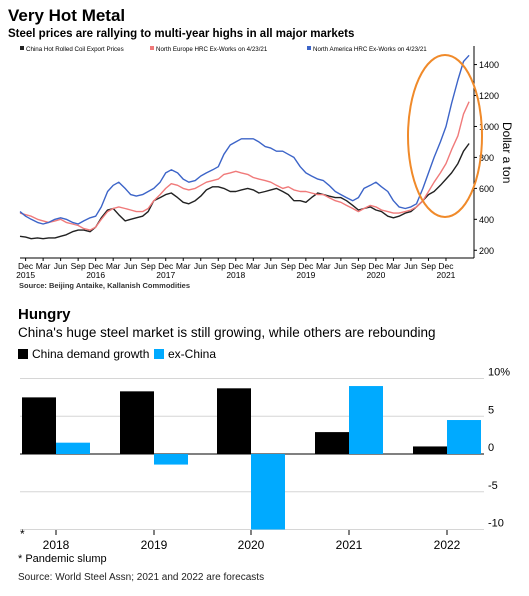 The image size is (529, 596). What do you see at coordinates (486, 251) in the screenshot?
I see `chart1-y-tick-label: 200` at bounding box center [486, 251].